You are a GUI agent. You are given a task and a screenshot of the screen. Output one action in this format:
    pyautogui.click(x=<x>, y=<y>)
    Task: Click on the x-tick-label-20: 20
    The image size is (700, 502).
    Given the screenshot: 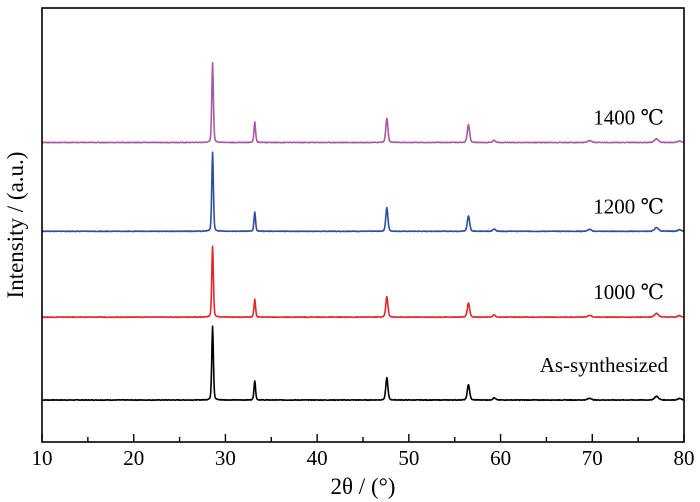 What is the action you would take?
    pyautogui.click(x=133, y=458)
    